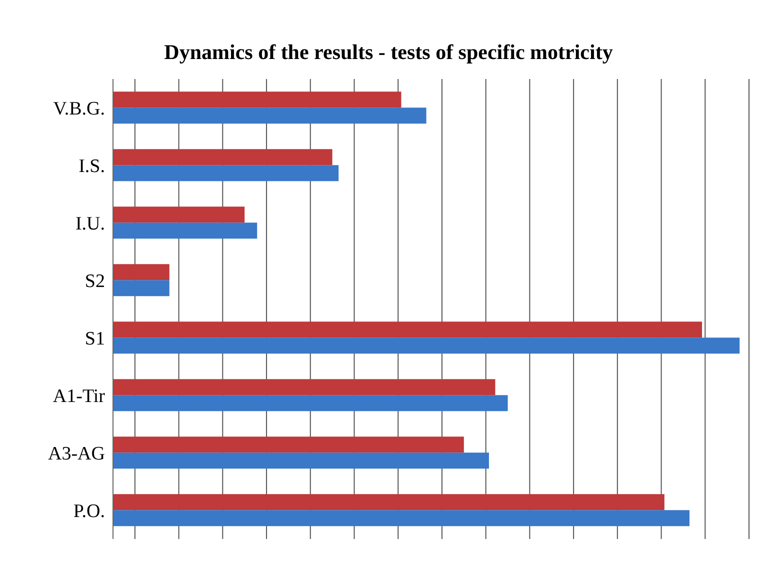 Image resolution: width=777 pixels, height=575 pixels. I want to click on y-tick-label: S2, so click(94, 281).